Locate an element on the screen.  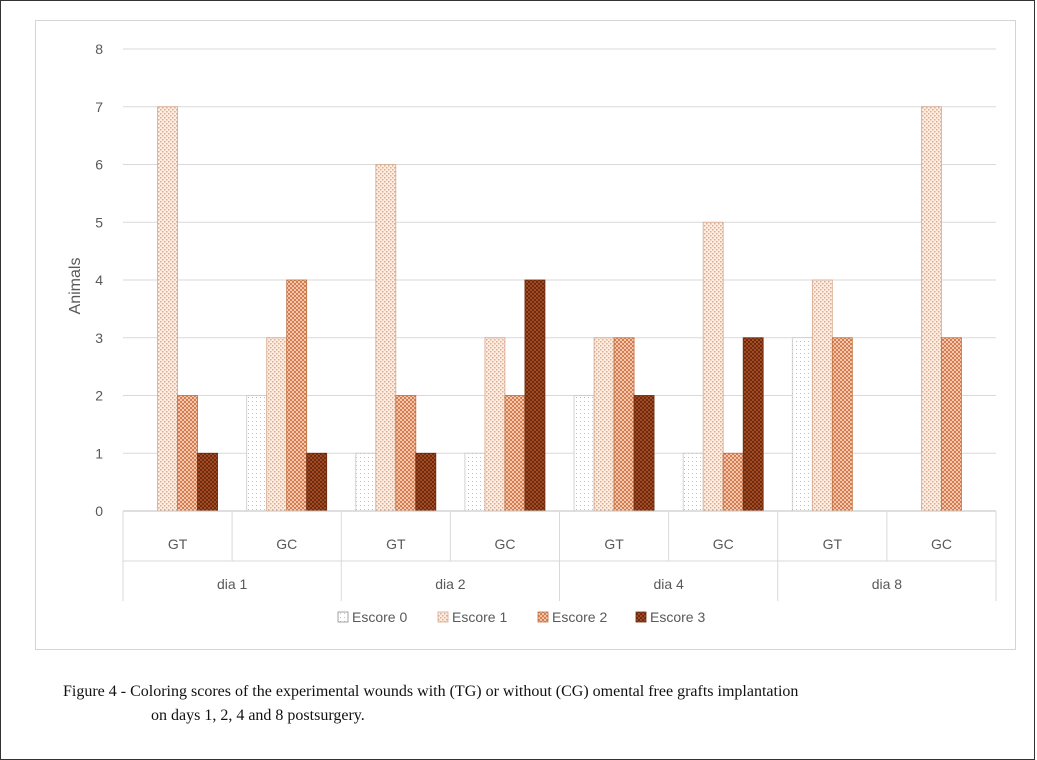
y-tick-label: 3 is located at coordinates (99, 338).